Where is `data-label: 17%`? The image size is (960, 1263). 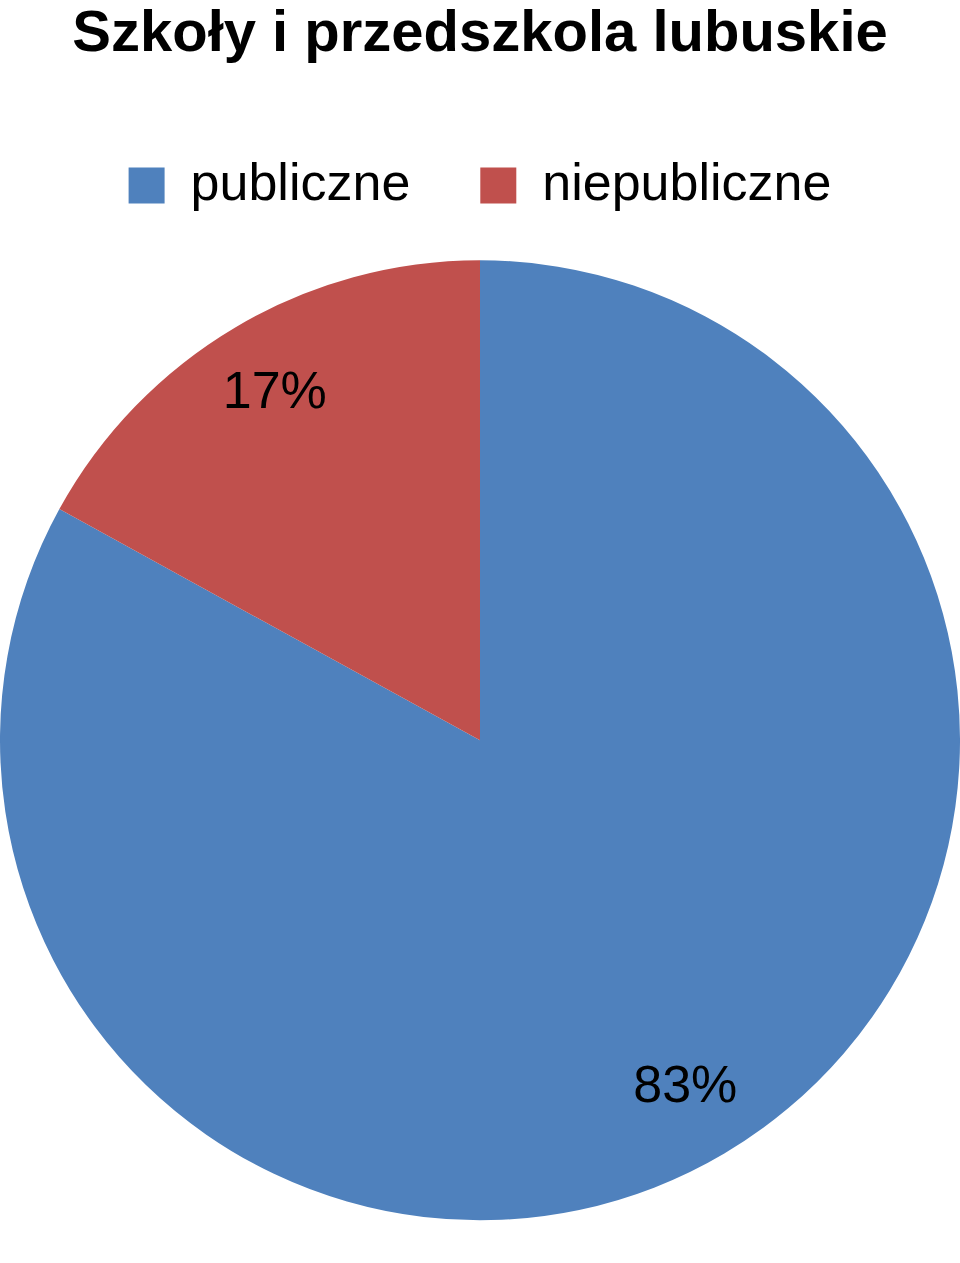
data-label: 17% is located at coordinates (274, 389).